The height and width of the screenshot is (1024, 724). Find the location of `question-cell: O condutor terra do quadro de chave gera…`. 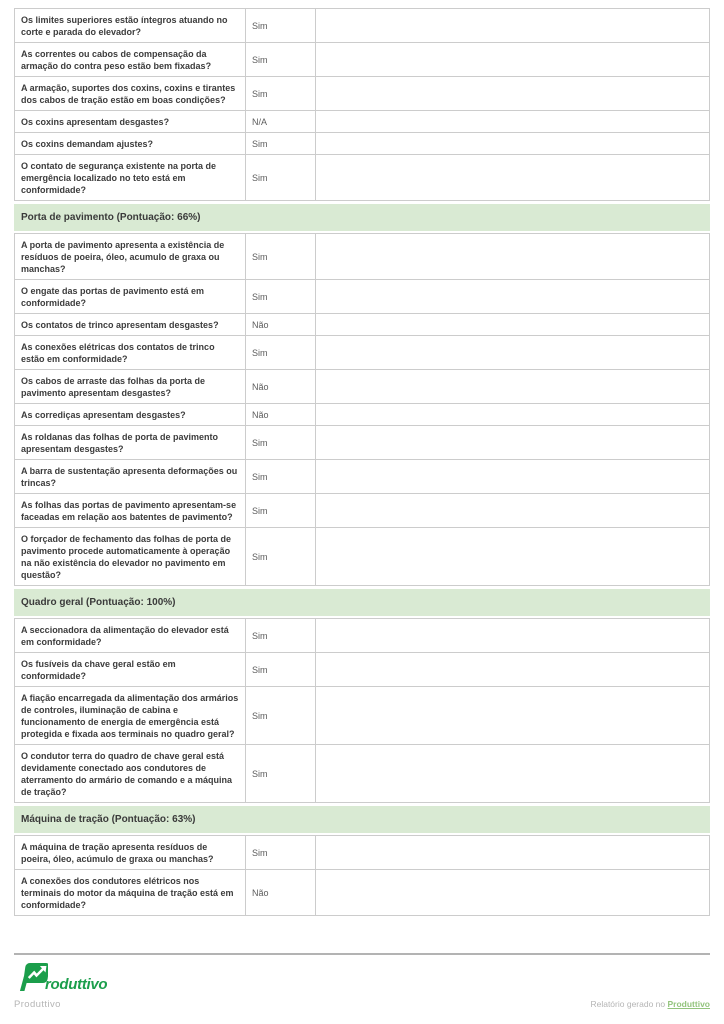

question-cell: O condutor terra do quadro de chave gera… is located at coordinates (130, 773).